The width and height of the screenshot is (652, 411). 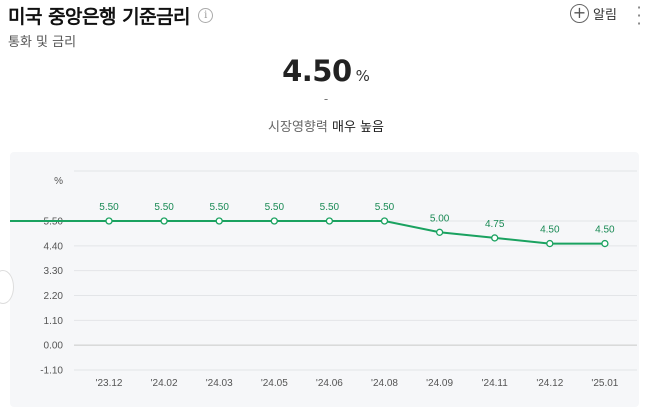 What do you see at coordinates (604, 383) in the screenshot?
I see `x-tick-label: '25.01` at bounding box center [604, 383].